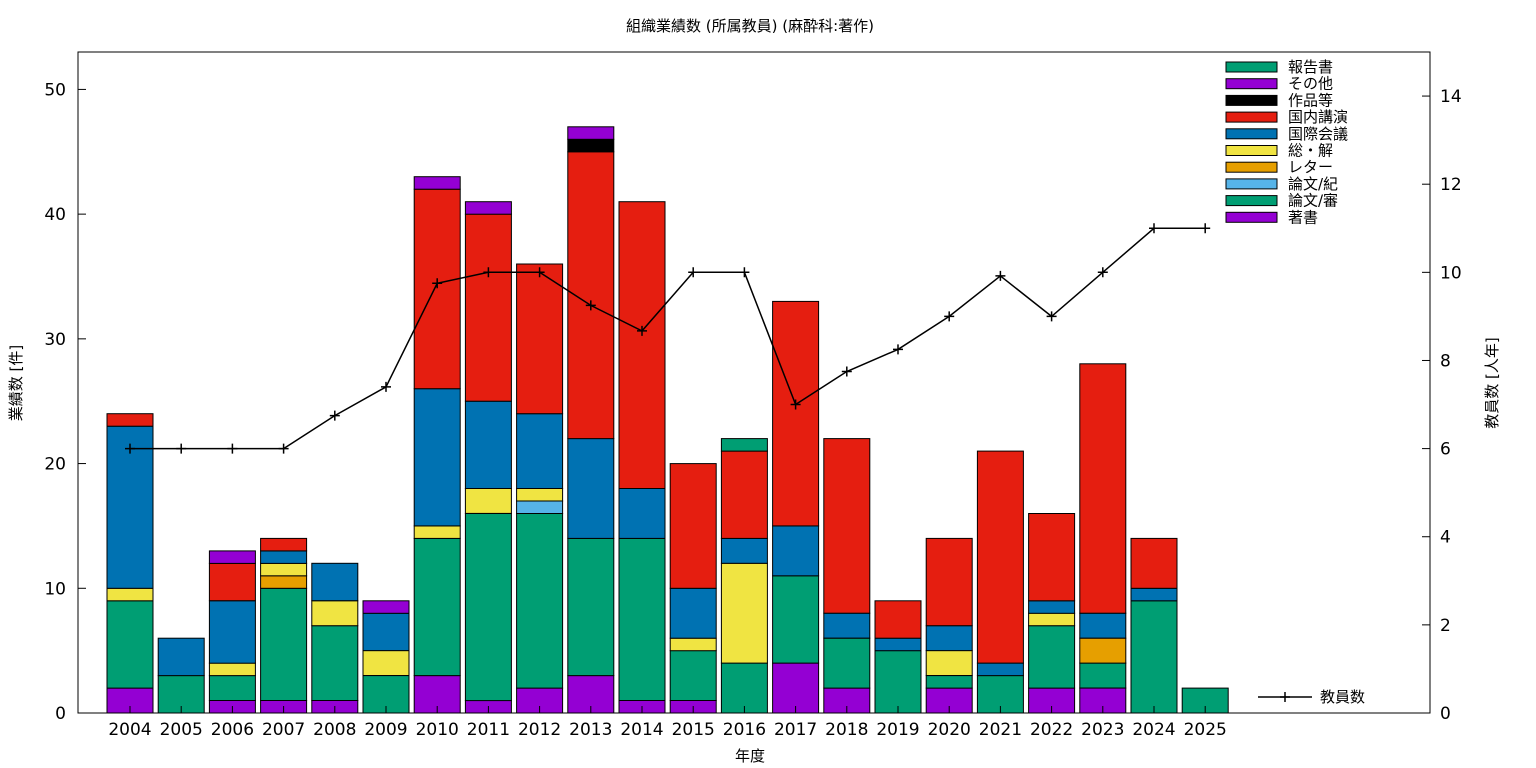 The height and width of the screenshot is (768, 1536). Describe the element at coordinates (1445, 361) in the screenshot. I see `y2-tick-label: 8` at that location.